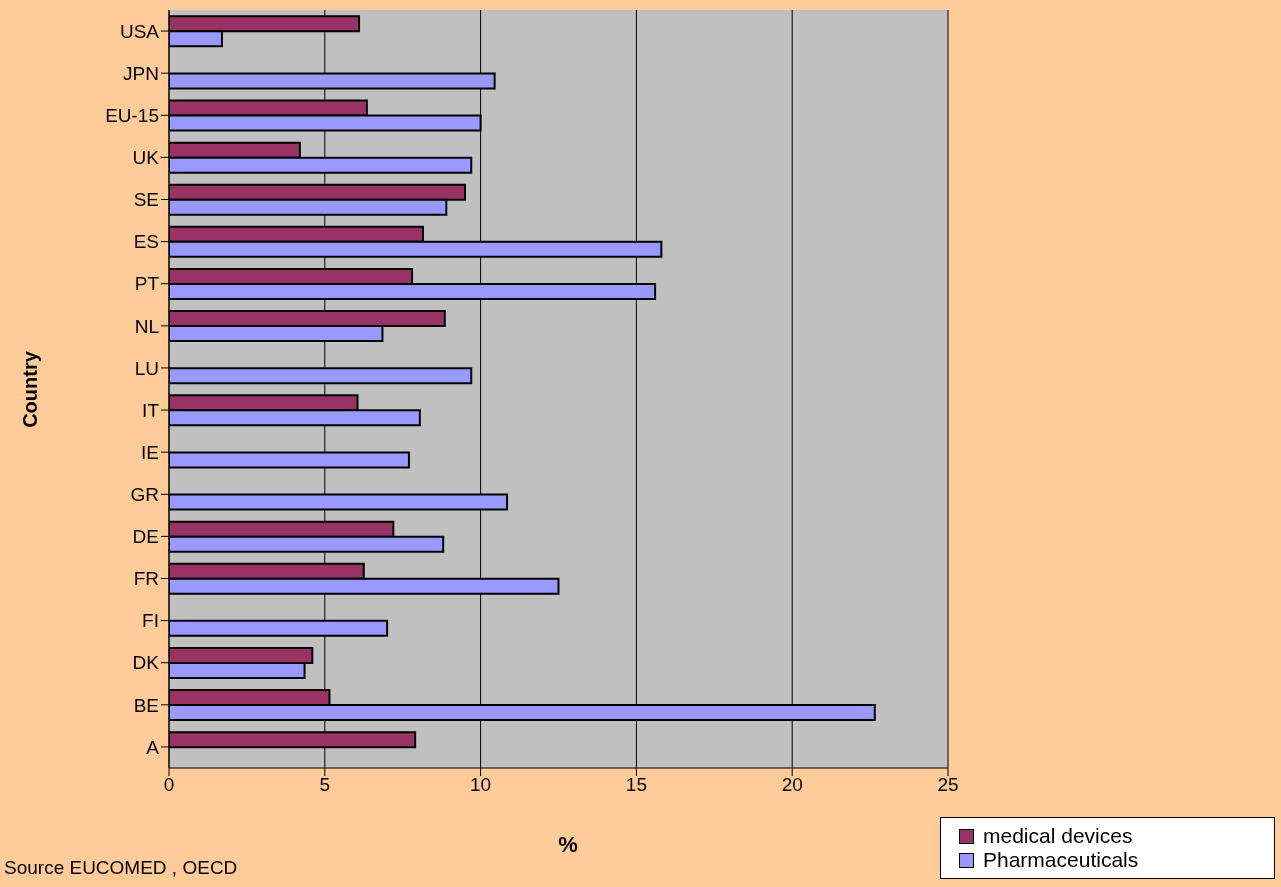 This screenshot has height=887, width=1281. What do you see at coordinates (145, 537) in the screenshot?
I see `y-tick-label: DE` at bounding box center [145, 537].